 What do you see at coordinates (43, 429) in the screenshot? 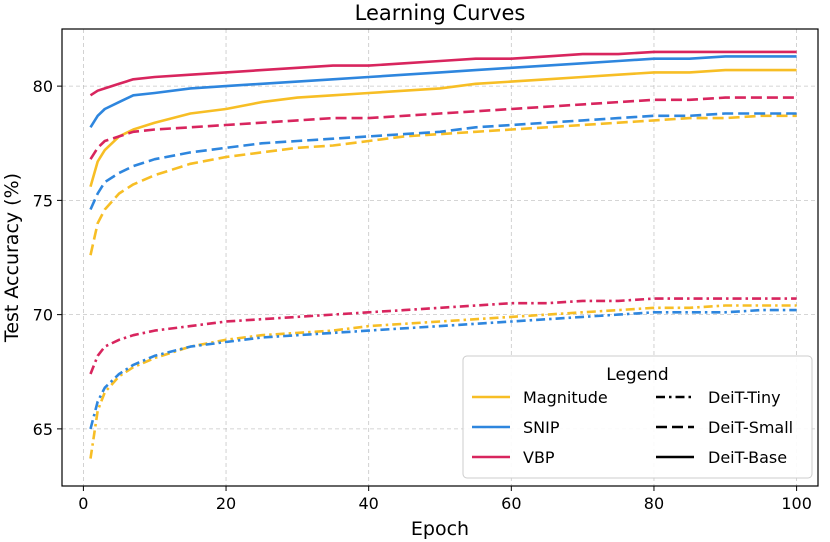
I see `y-tick-label: 65` at bounding box center [43, 429].